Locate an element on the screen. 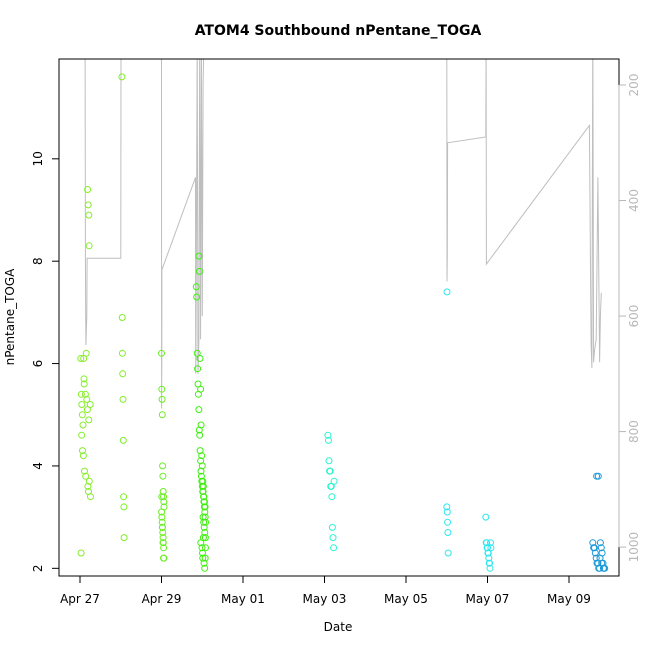  right-axis: 200 400 600 800 1000 is located at coordinates (629, 318).